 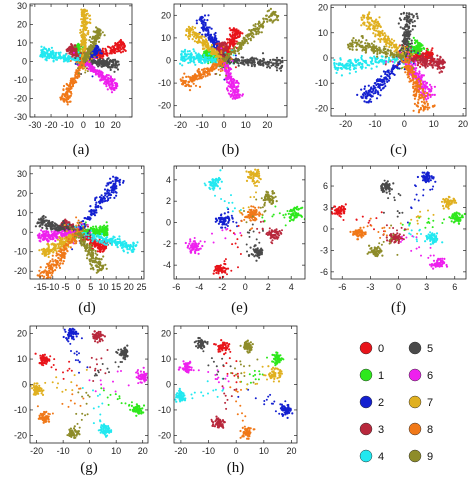 I want to click on y-tick-label: -20, so click(x=20, y=98).